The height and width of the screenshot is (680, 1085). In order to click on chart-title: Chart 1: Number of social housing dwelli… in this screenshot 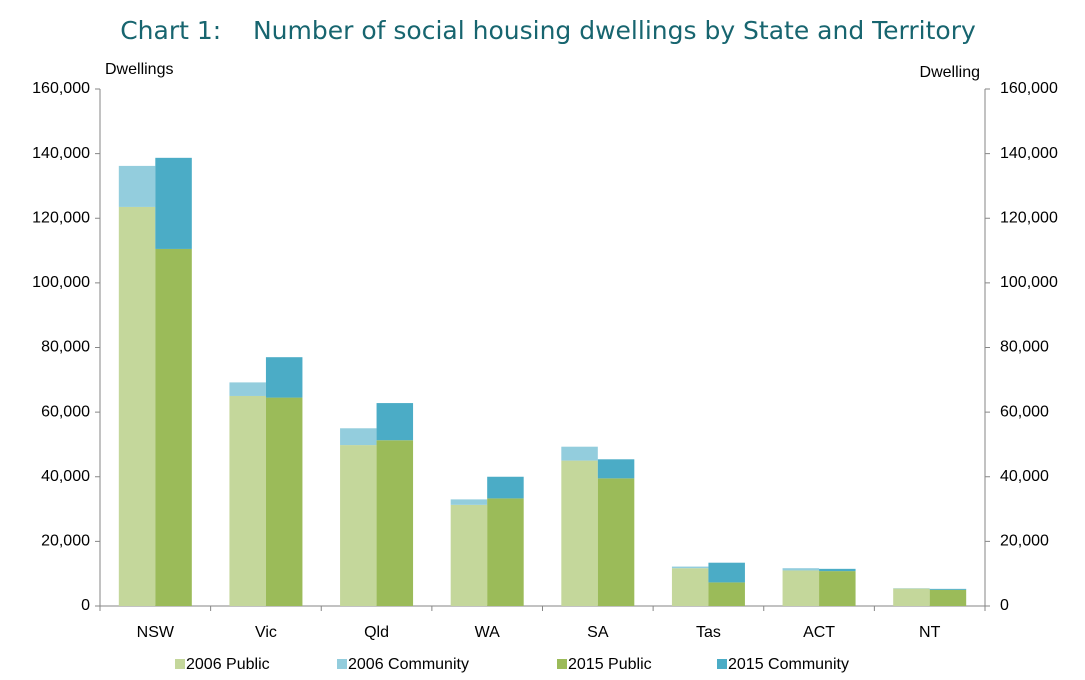, I will do `click(548, 30)`.